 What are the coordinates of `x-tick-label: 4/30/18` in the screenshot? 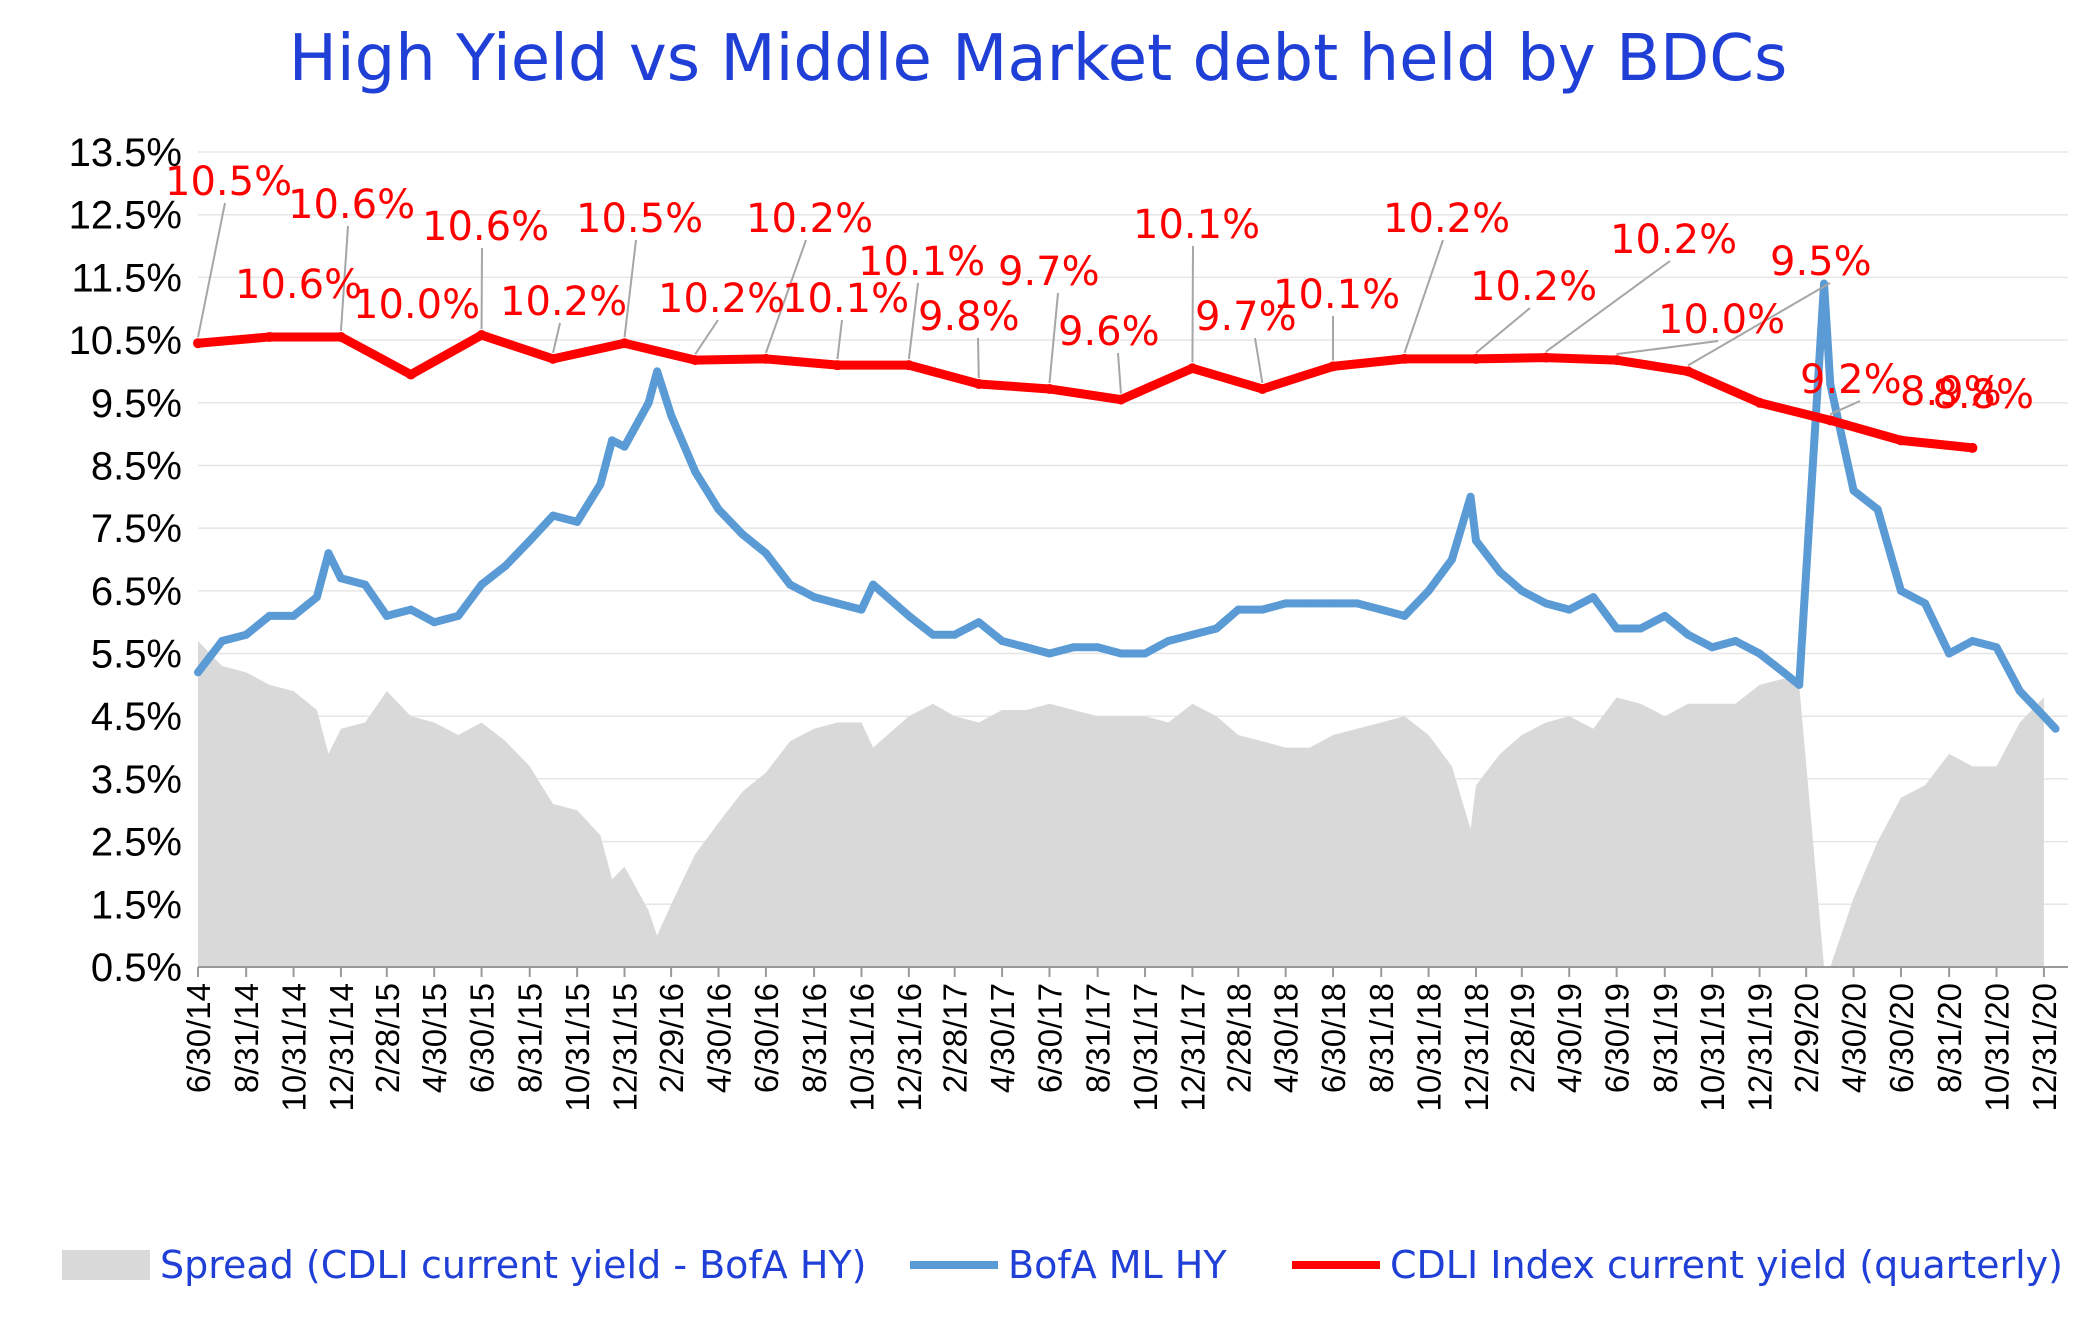 It's located at (1286, 1038).